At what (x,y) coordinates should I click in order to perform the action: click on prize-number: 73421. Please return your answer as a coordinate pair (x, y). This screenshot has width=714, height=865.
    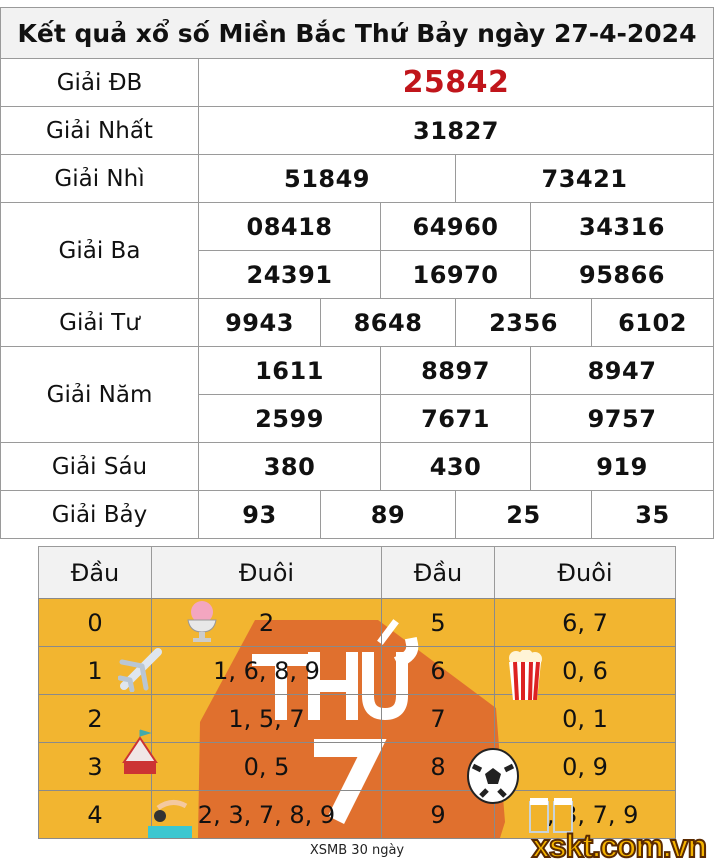
    Looking at the image, I should click on (584, 178).